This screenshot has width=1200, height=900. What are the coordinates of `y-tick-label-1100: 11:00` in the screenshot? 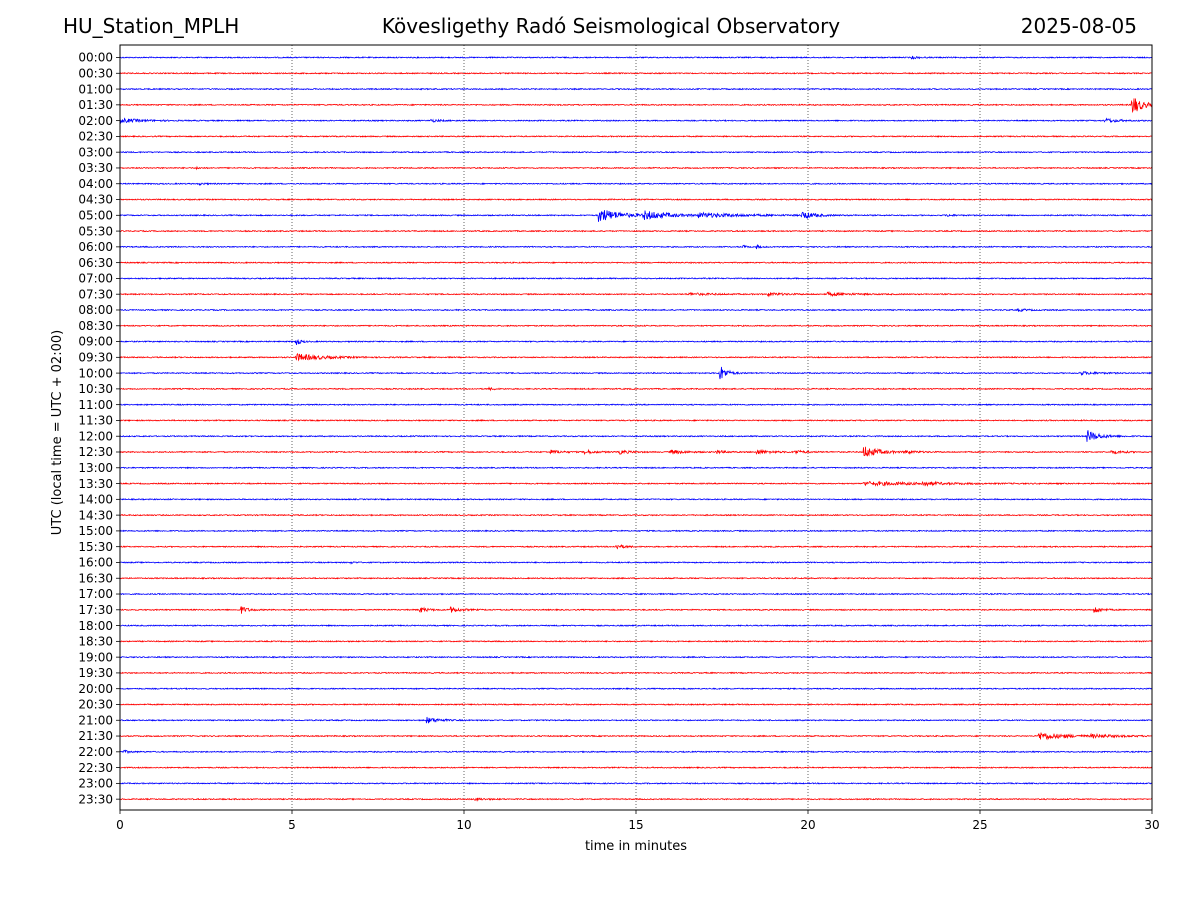 It's located at (95, 405).